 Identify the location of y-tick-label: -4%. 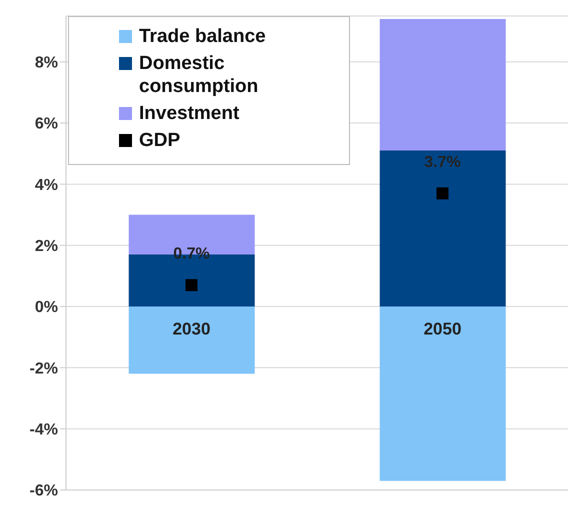
(44, 430).